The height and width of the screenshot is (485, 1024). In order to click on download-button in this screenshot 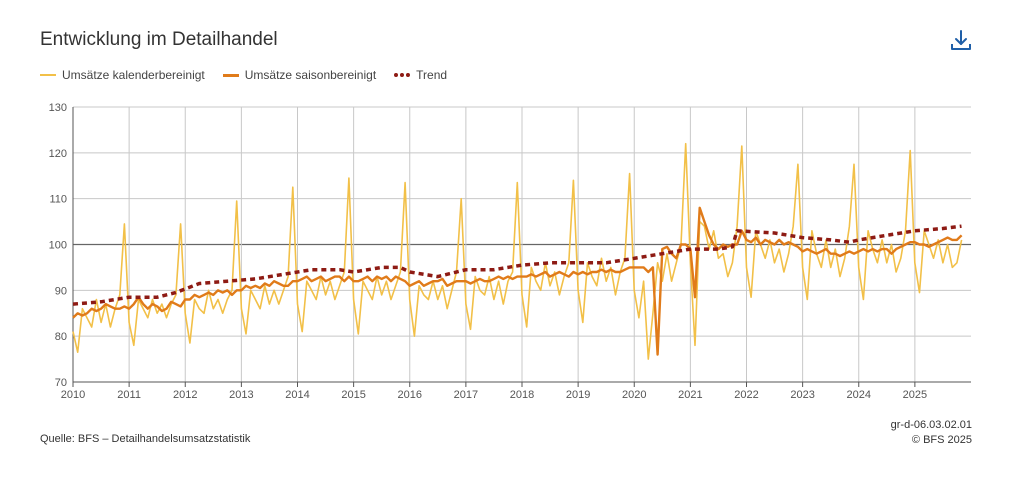, I will do `click(961, 41)`.